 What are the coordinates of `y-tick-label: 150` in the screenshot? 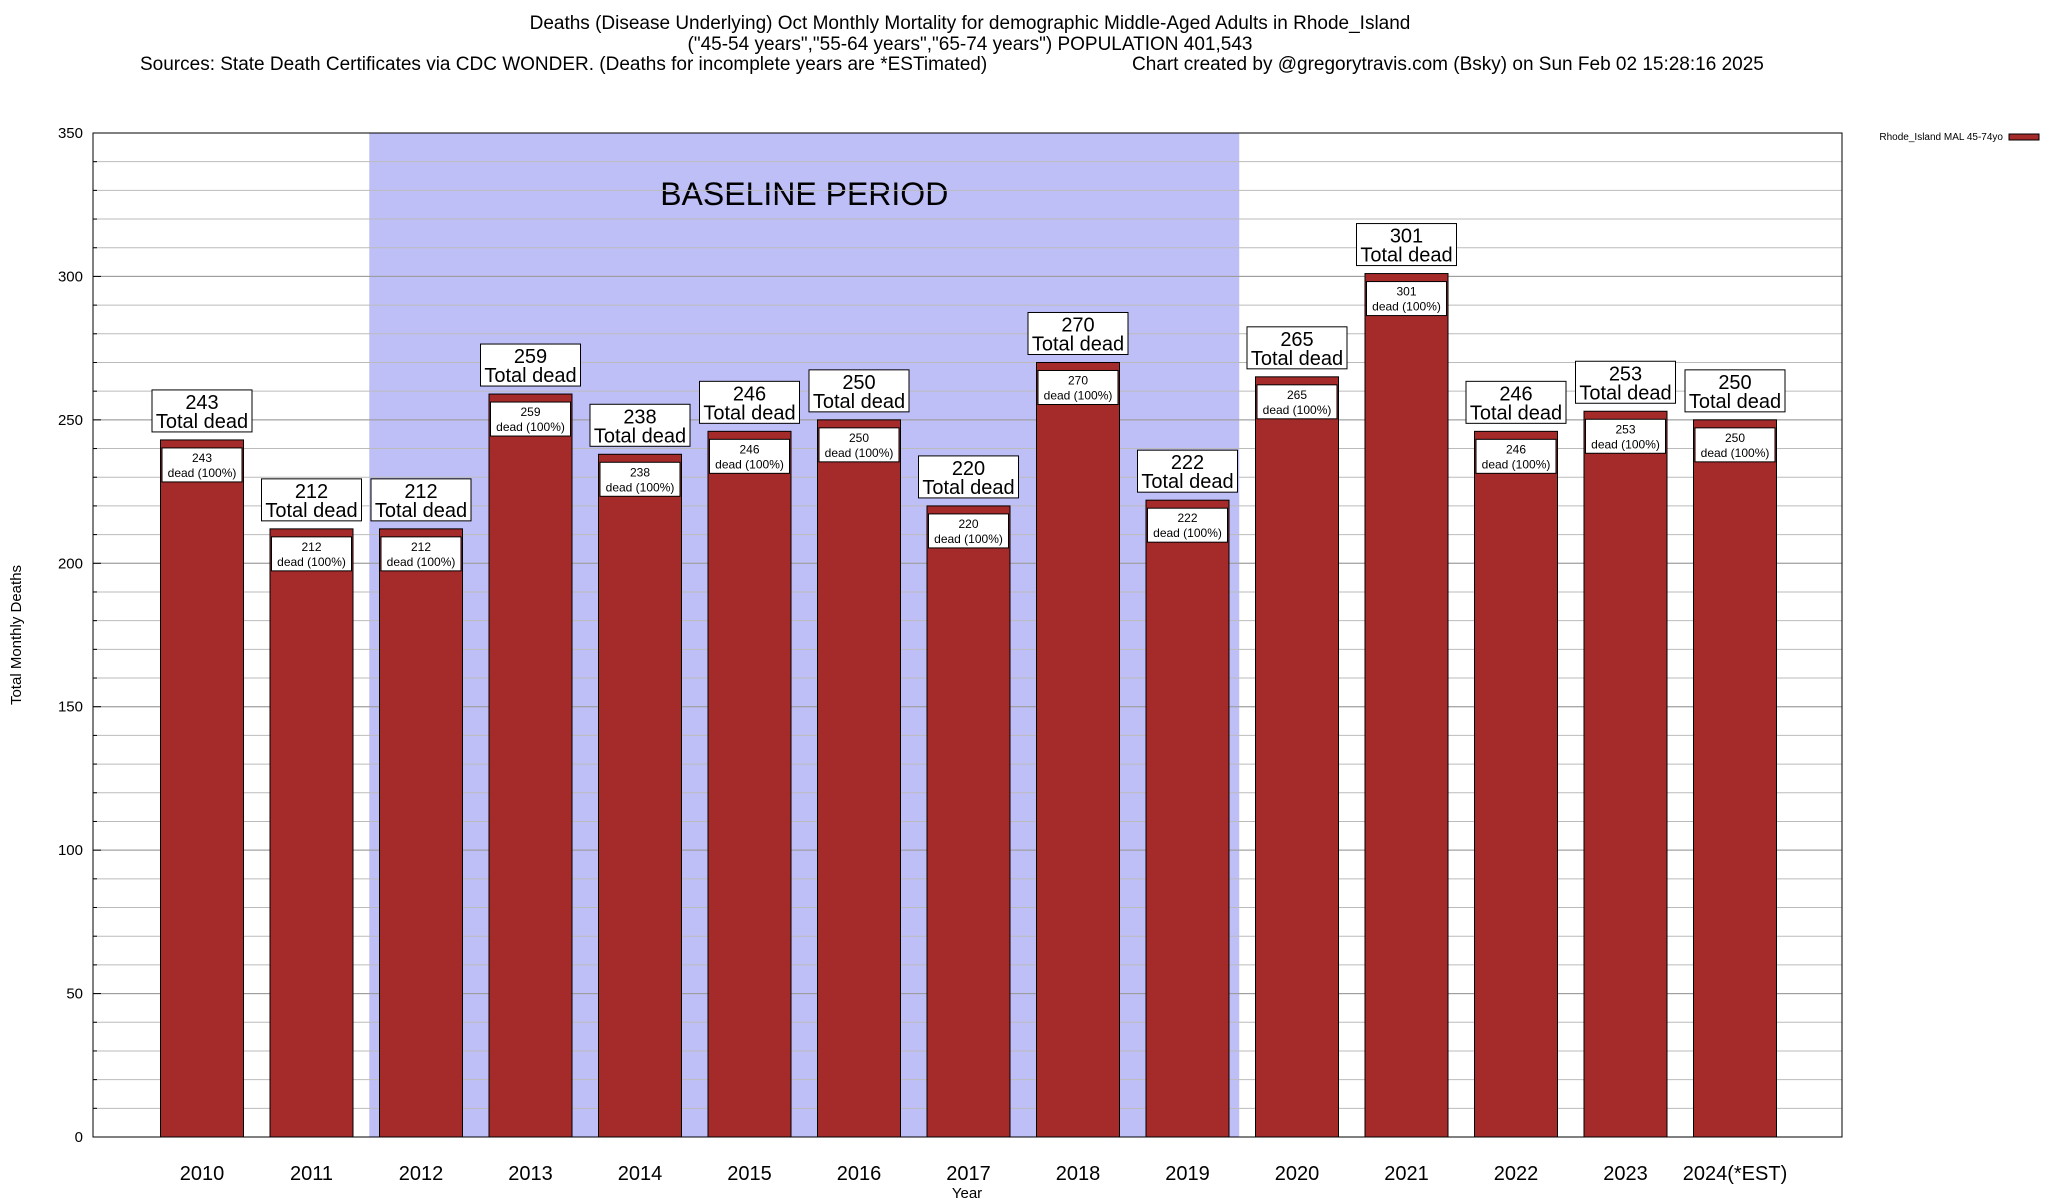 It's located at (70, 707).